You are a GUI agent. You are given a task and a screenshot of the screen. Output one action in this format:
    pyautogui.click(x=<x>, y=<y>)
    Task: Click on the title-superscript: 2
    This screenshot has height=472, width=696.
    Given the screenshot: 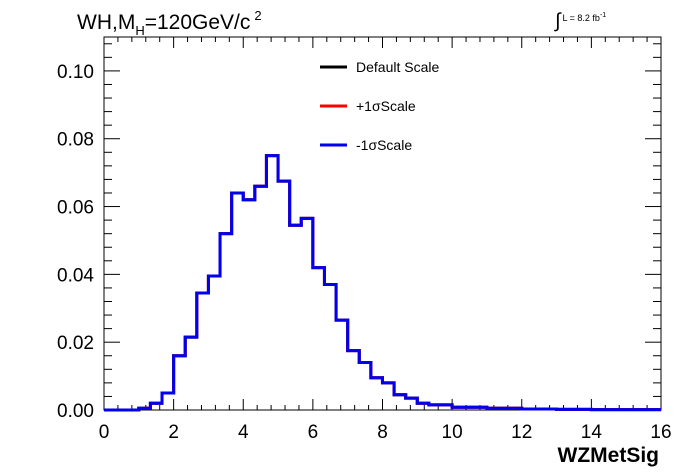 What is the action you would take?
    pyautogui.click(x=258, y=15)
    